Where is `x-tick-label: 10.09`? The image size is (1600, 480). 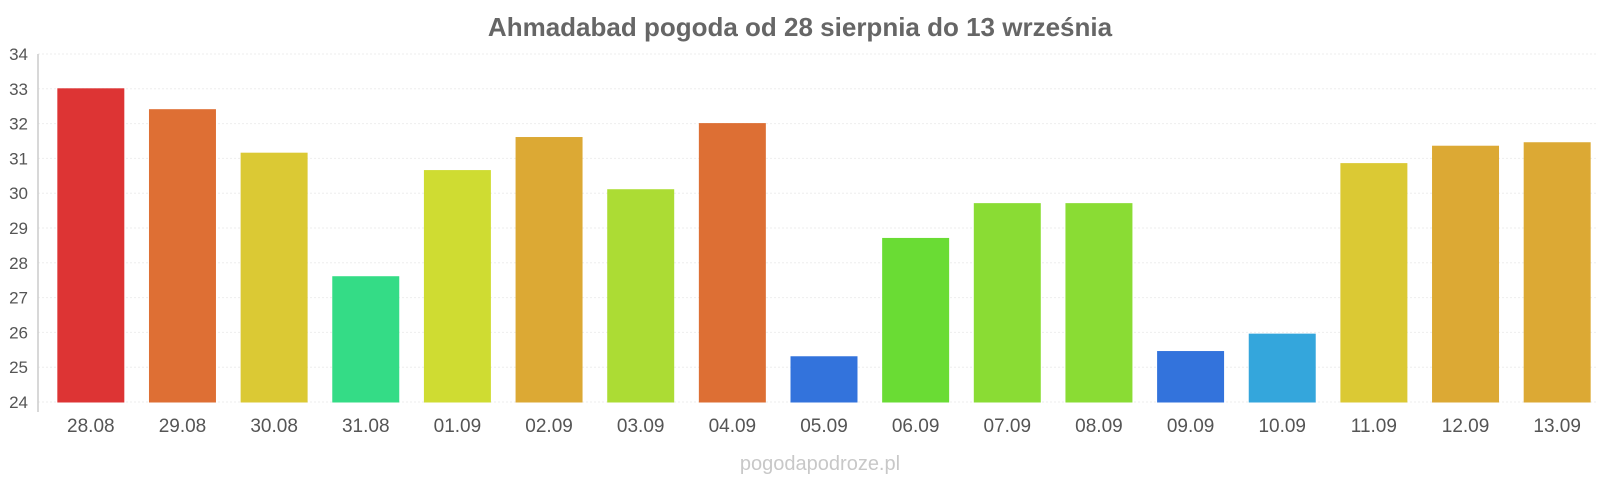 x-tick-label: 10.09 is located at coordinates (1282, 426).